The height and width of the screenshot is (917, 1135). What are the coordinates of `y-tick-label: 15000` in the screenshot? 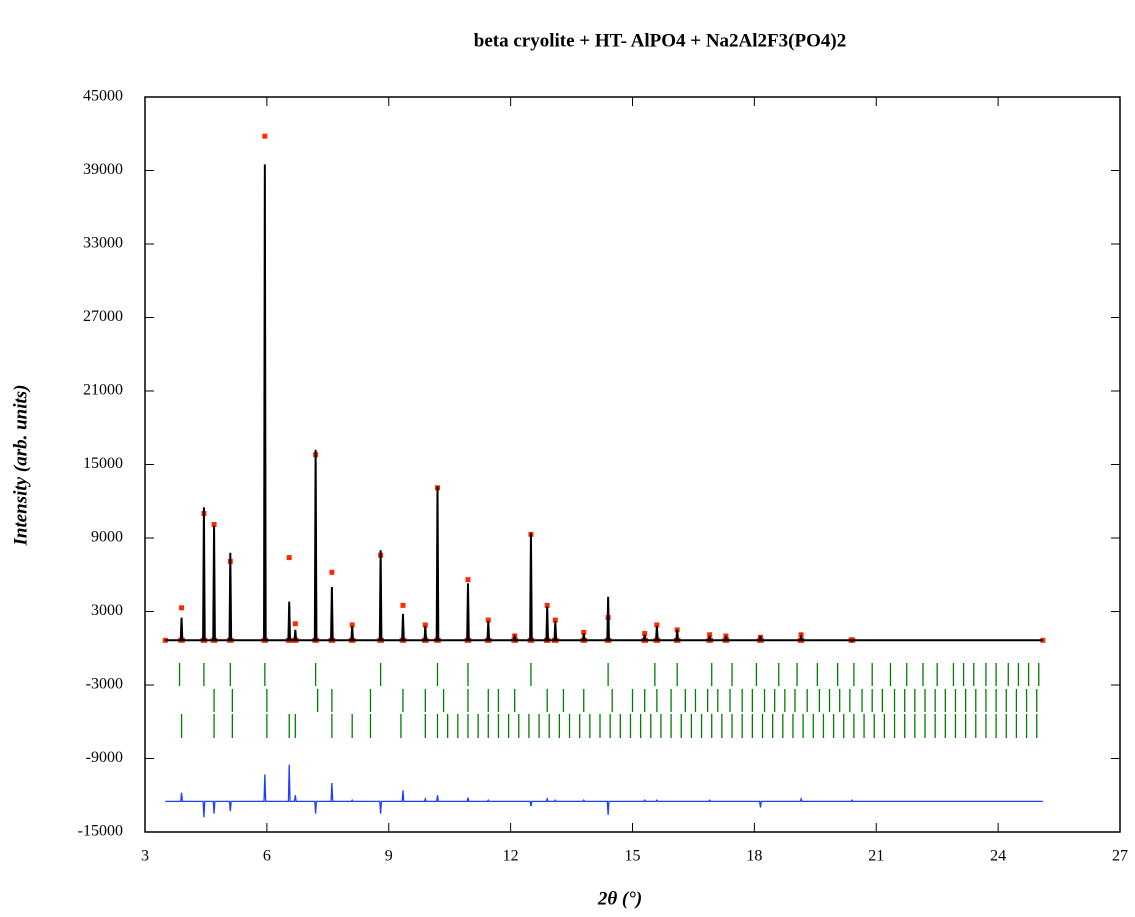 It's located at (103, 463).